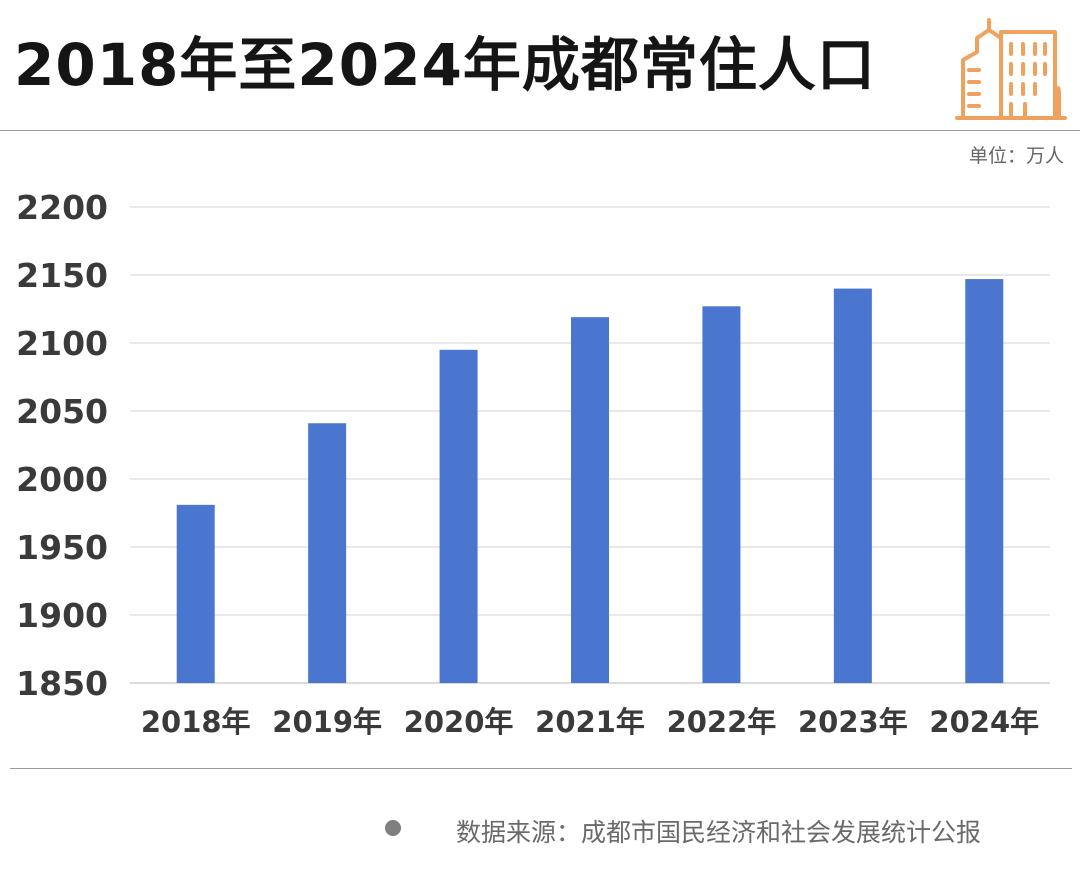 This screenshot has height=888, width=1080. I want to click on y-tick-label: 2200, so click(62, 207).